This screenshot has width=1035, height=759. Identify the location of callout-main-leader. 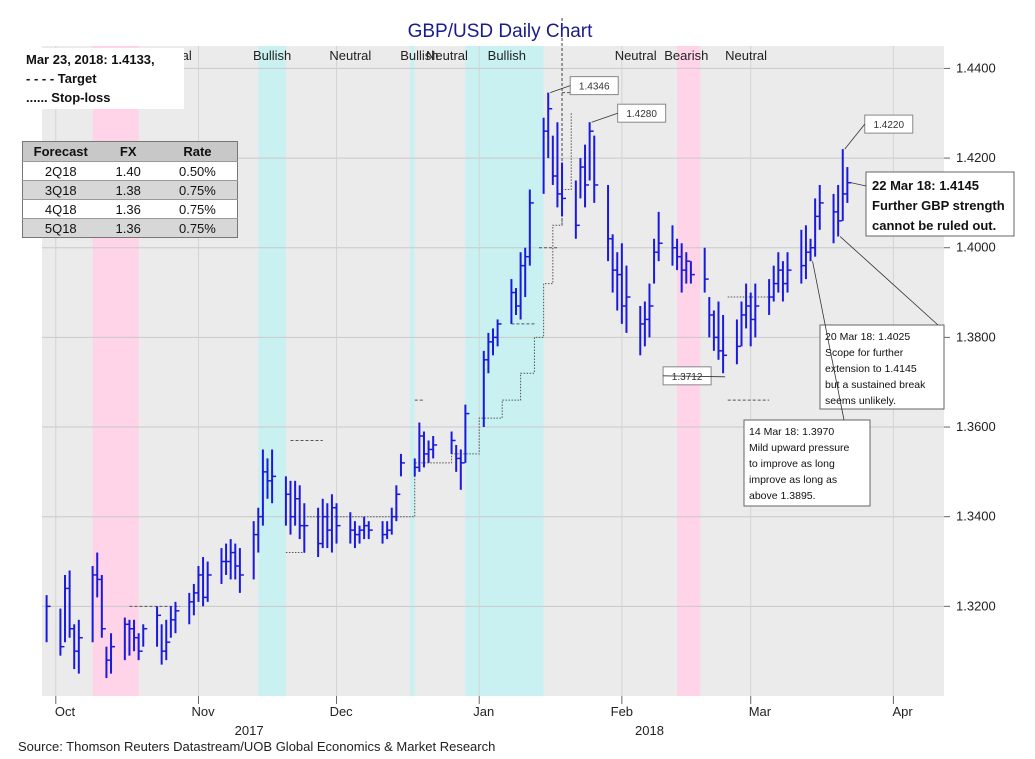
(859, 184).